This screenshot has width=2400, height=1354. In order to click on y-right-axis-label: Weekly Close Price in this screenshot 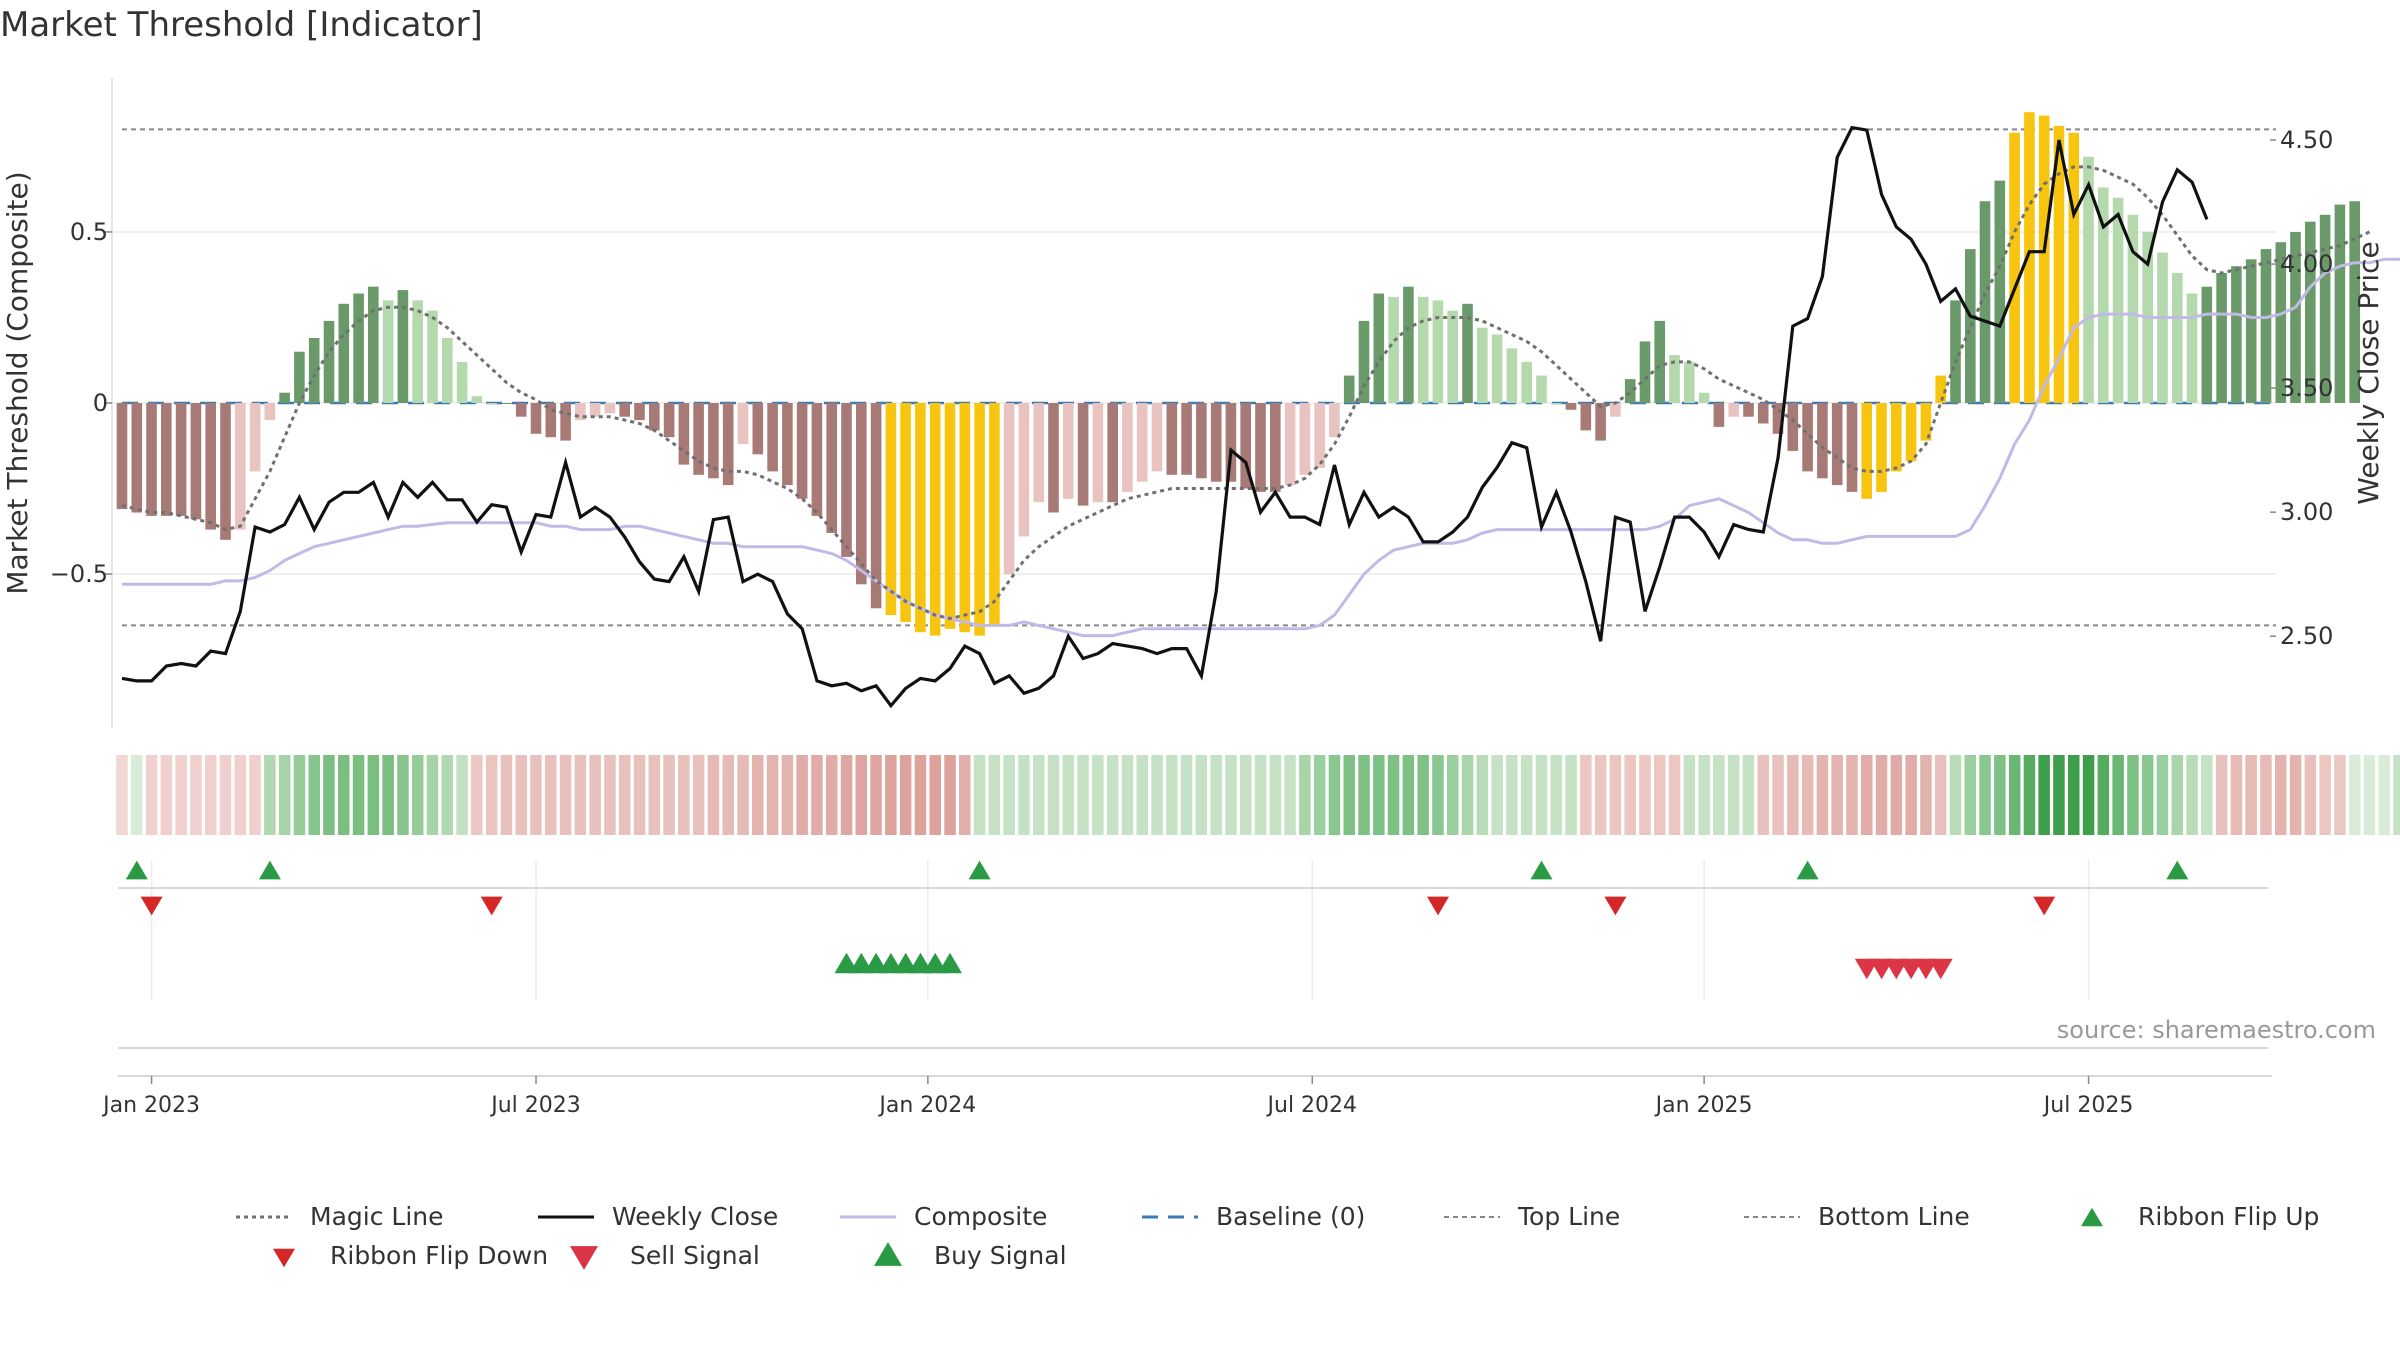, I will do `click(2368, 372)`.